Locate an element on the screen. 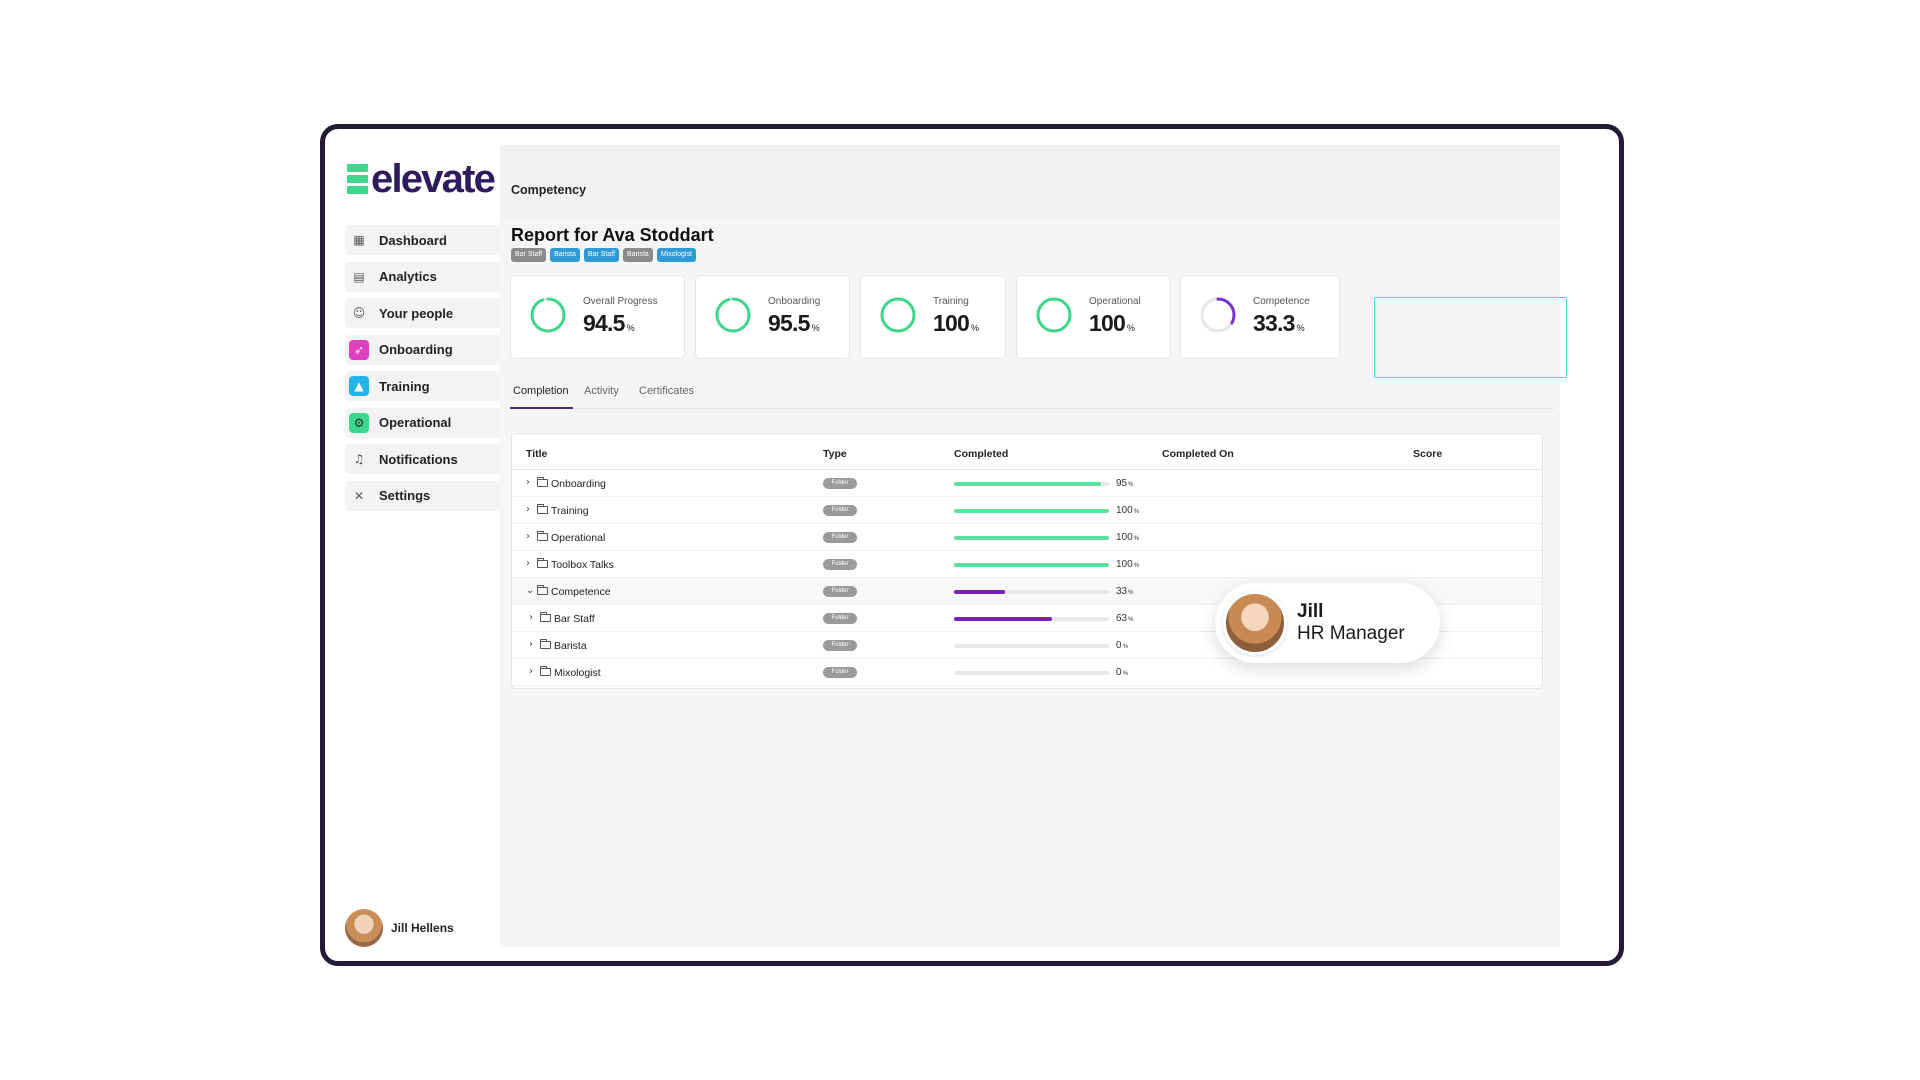  report-title: Report for Ava Stoddart is located at coordinates (612, 235).